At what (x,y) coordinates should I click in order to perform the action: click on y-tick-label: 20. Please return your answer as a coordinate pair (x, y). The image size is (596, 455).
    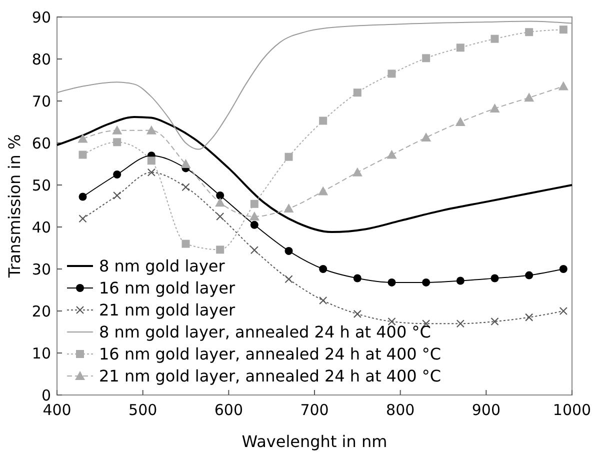
    Looking at the image, I should click on (41, 311).